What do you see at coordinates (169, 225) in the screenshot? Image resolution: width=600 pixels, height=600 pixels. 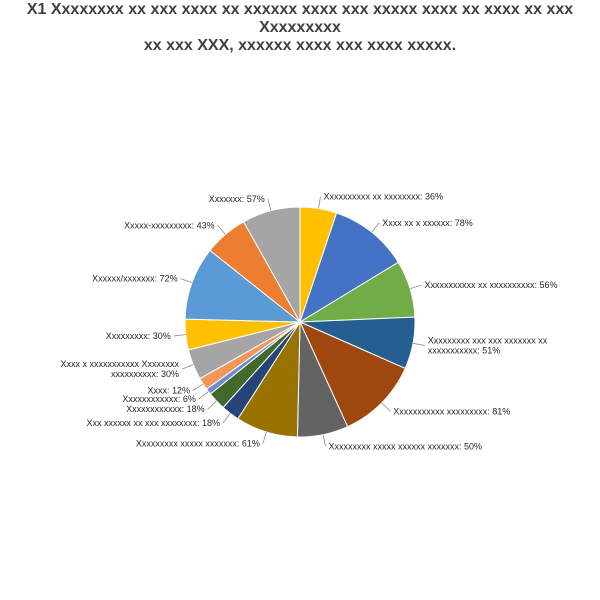 I see `slice-label: Xxxxx-xxxxxxxxx: 43%` at bounding box center [169, 225].